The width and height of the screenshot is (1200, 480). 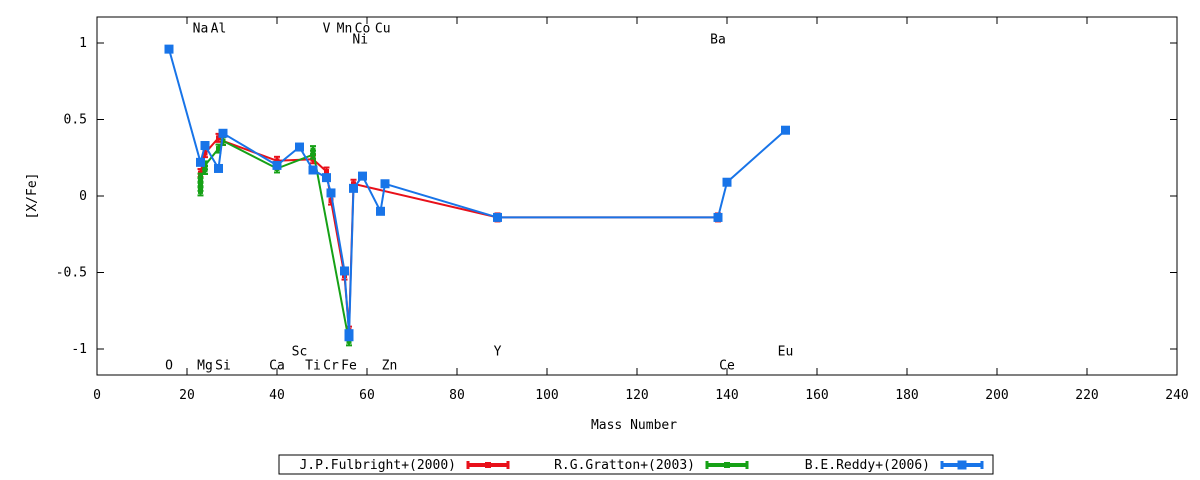 What do you see at coordinates (97, 395) in the screenshot?
I see `x-tick-label: 0` at bounding box center [97, 395].